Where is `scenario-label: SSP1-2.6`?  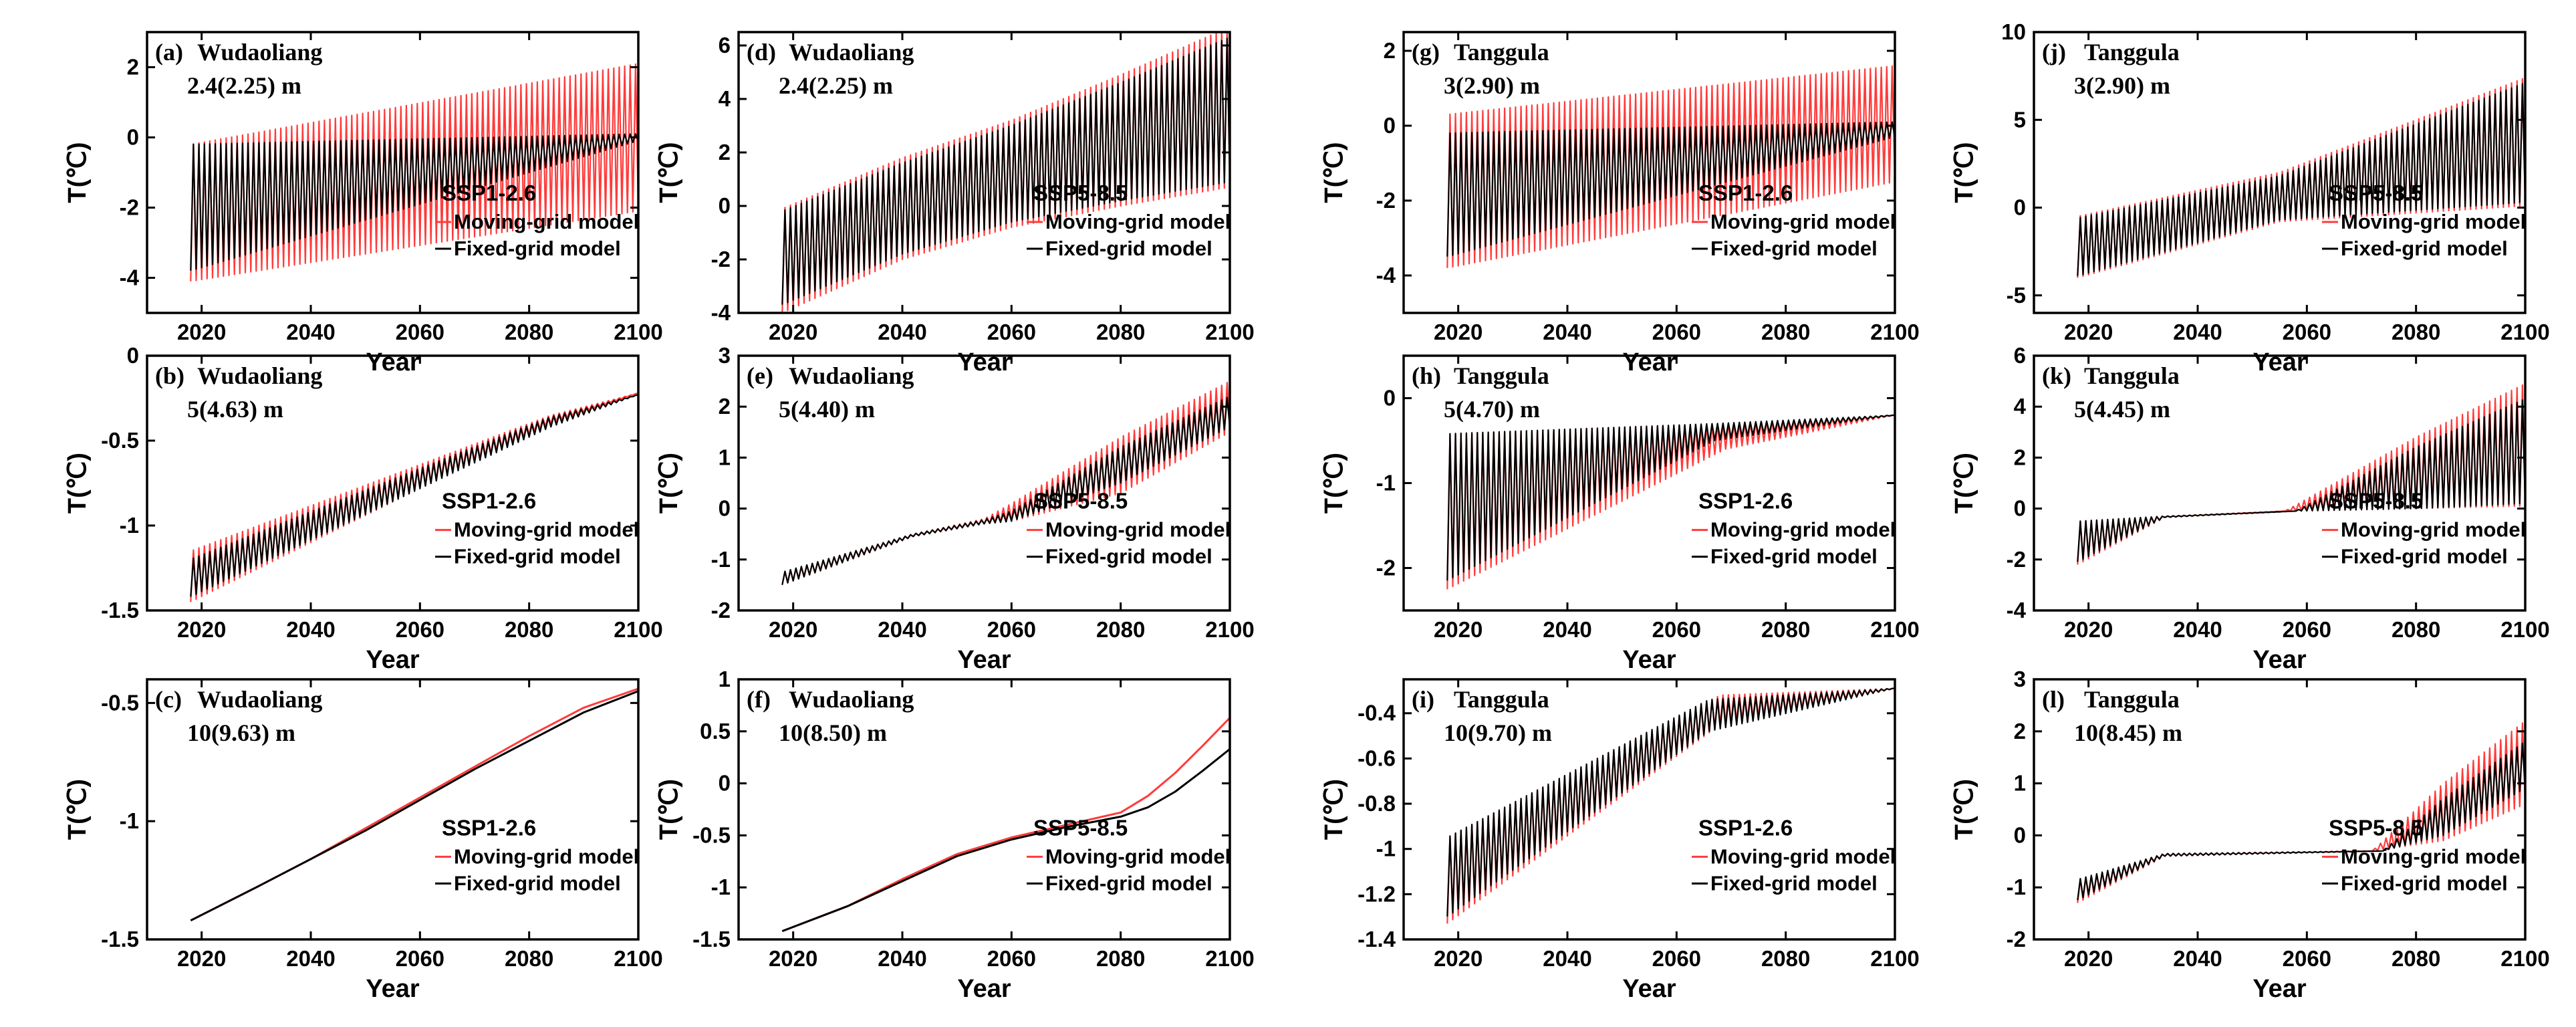 scenario-label: SSP1-2.6 is located at coordinates (489, 501).